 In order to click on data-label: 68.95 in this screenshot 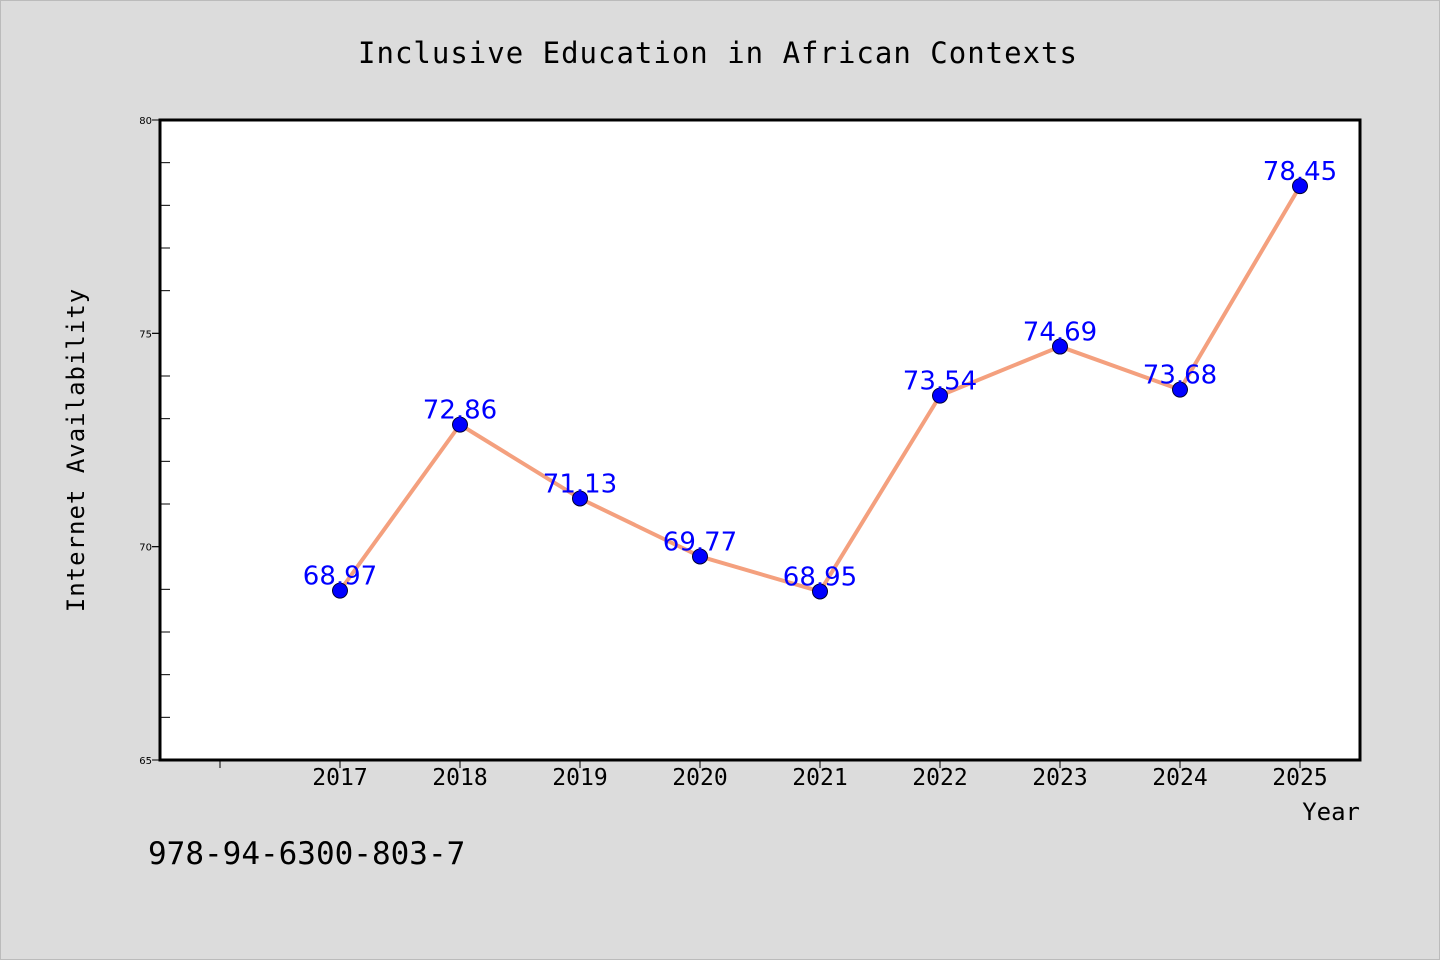, I will do `click(820, 577)`.